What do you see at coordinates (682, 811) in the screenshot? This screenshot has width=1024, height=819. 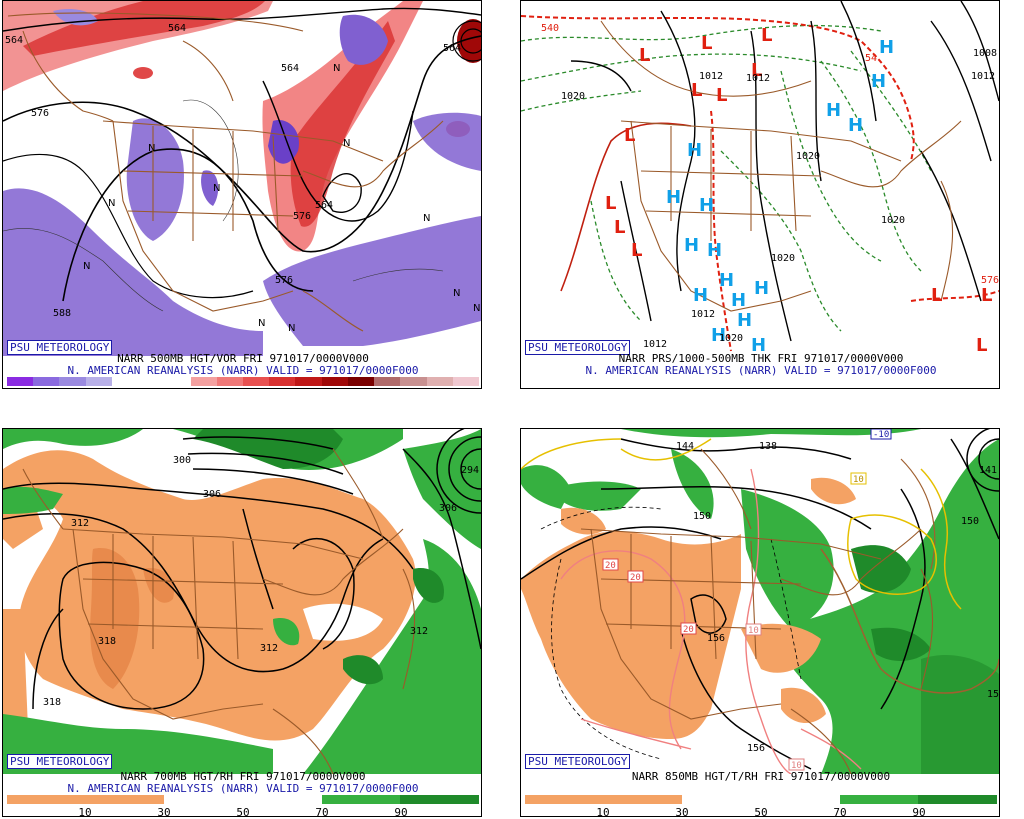 I see `colorbar-tick-label: 30` at bounding box center [682, 811].